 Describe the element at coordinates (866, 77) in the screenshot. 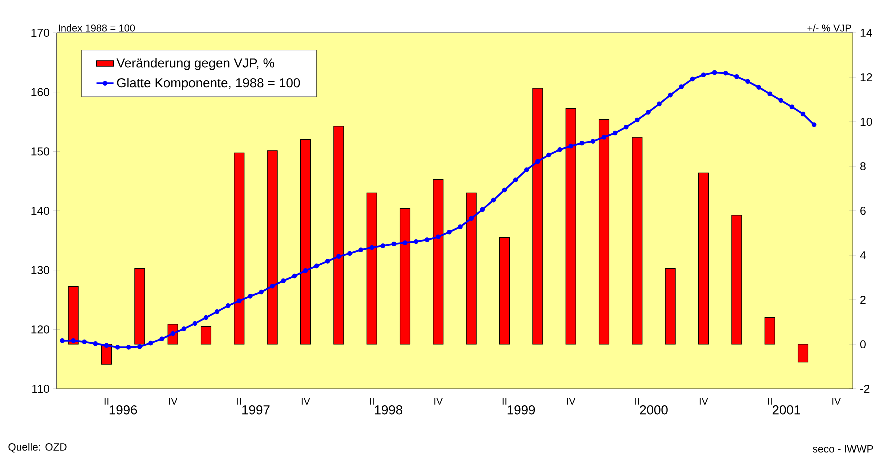

I see `y2-tick-label: 12` at that location.